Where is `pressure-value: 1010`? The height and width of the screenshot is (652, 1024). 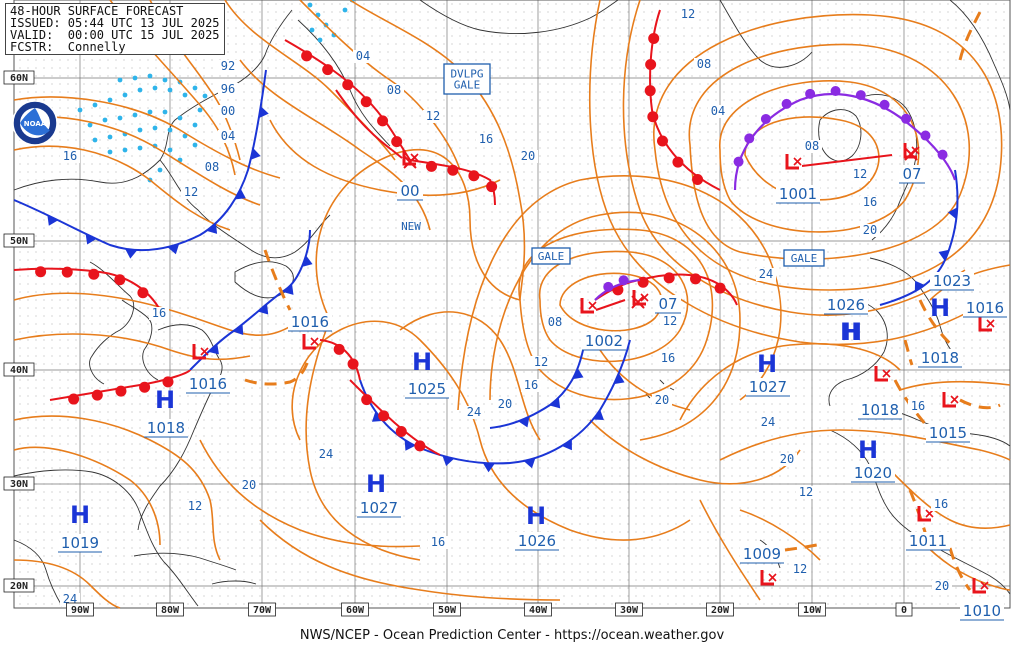
pressure-value: 1010 is located at coordinates (982, 611).